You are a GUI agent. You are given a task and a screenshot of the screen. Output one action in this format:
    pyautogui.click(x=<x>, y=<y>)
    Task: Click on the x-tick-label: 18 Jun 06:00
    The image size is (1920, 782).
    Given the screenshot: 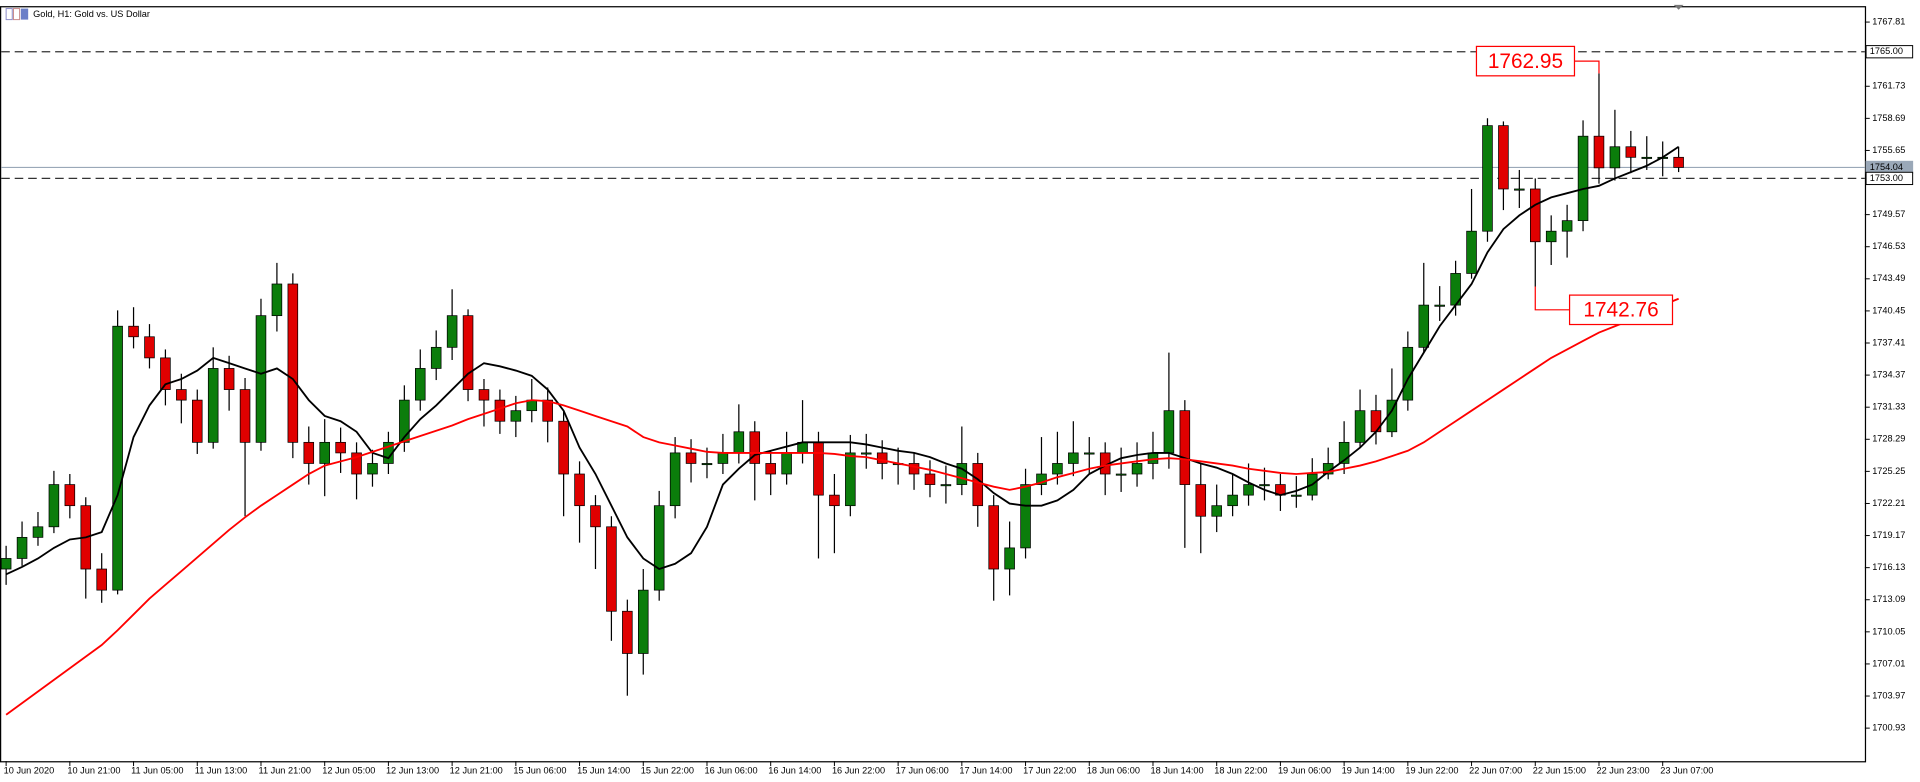 What is the action you would take?
    pyautogui.click(x=1113, y=770)
    